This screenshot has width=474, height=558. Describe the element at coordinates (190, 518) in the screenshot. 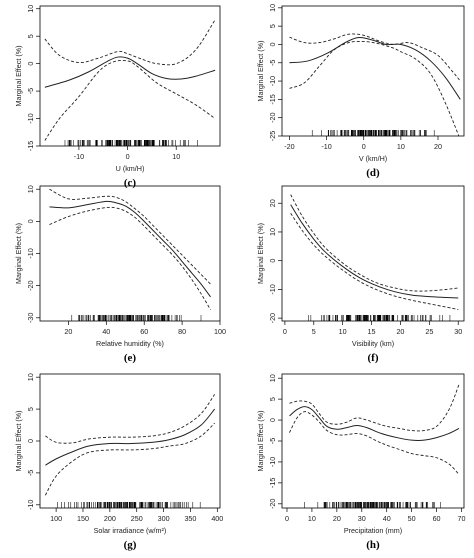

I see `x-tick-label: 350` at that location.